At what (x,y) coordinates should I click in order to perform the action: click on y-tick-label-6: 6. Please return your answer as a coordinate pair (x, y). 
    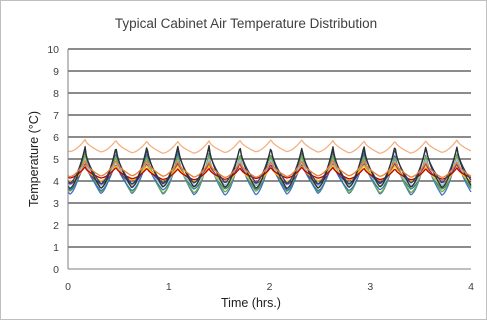
    Looking at the image, I should click on (56, 138).